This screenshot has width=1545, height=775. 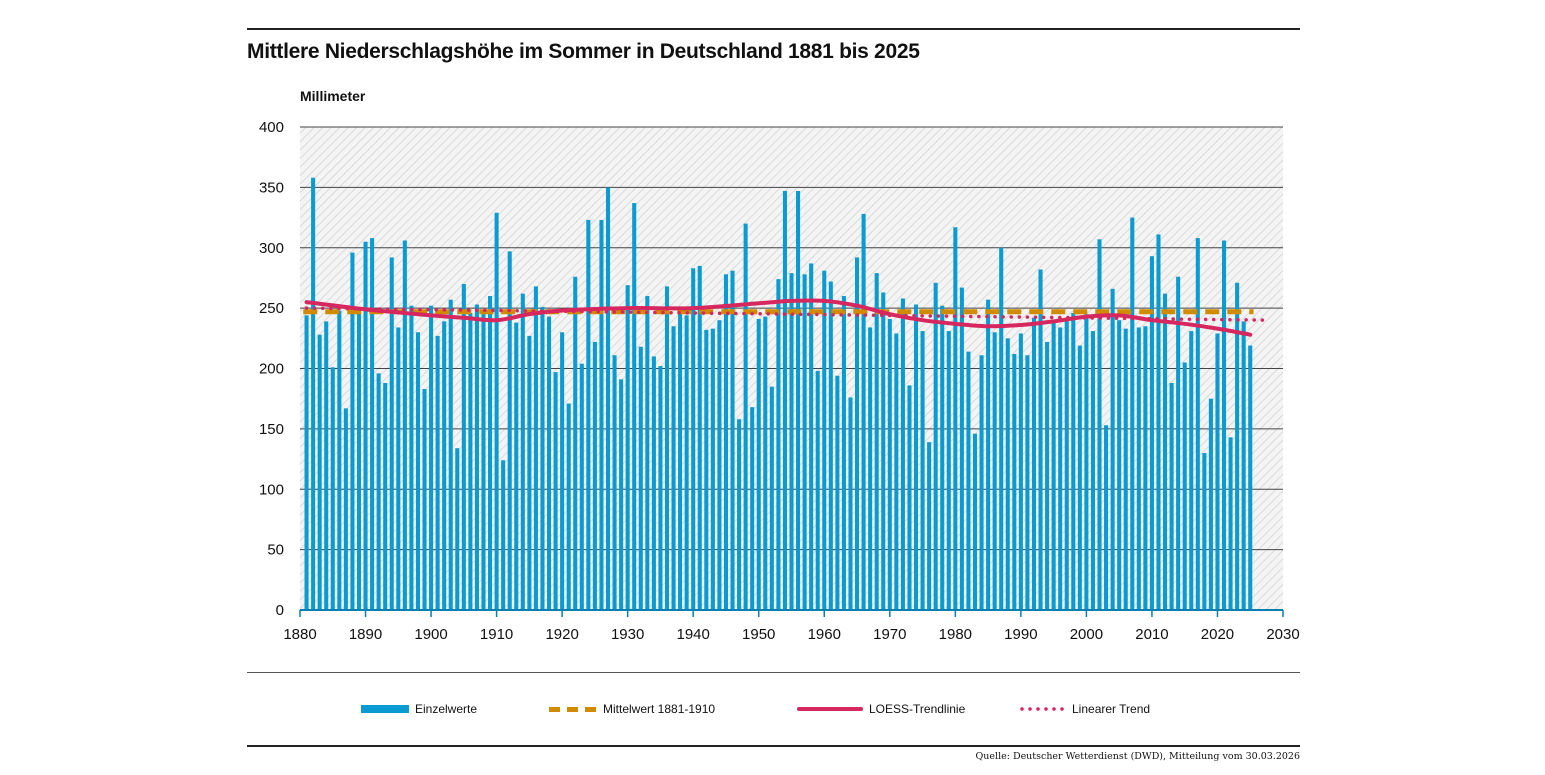 I want to click on bottom-rule, so click(x=773, y=746).